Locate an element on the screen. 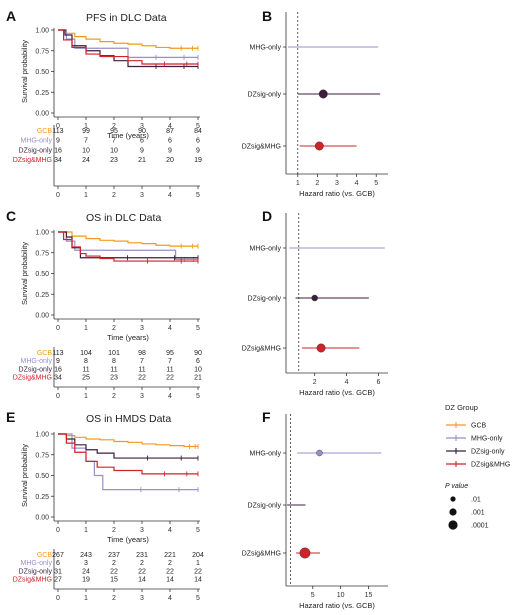  km-title-a: PFS in DLC Data is located at coordinates (126, 18).